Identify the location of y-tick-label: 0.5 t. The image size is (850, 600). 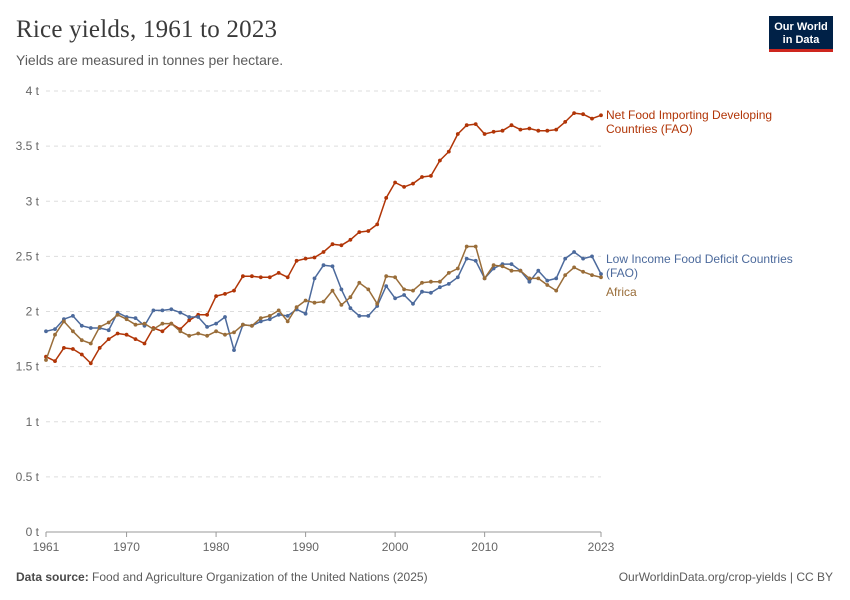
(28, 477).